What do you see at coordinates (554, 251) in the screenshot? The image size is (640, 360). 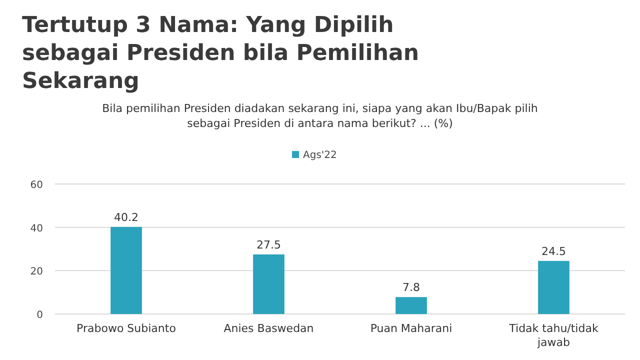 I see `data-label: 24.5` at bounding box center [554, 251].